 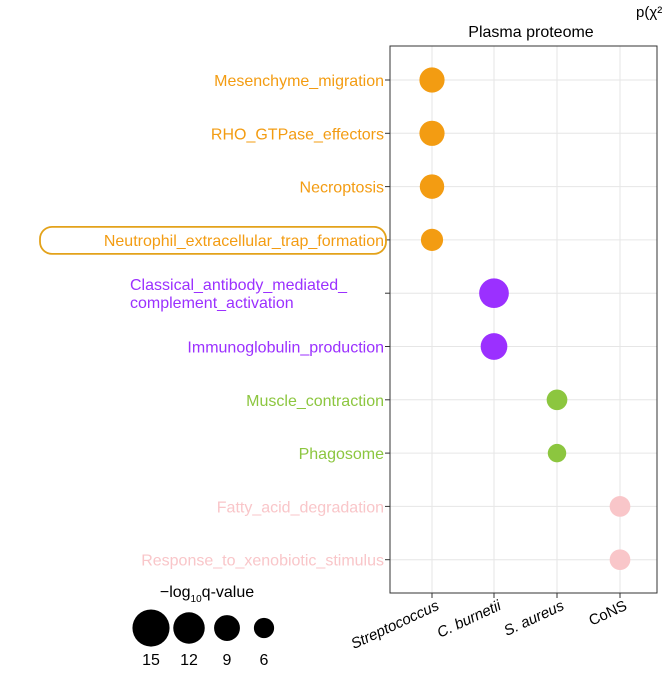 What do you see at coordinates (607, 613) in the screenshot?
I see `x-tick-label: CoNS` at bounding box center [607, 613].